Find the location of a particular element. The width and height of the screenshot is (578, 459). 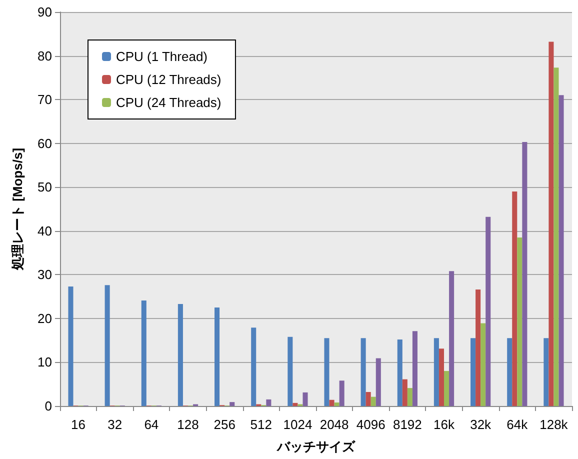

y-tick-label: 60 is located at coordinates (45, 143).